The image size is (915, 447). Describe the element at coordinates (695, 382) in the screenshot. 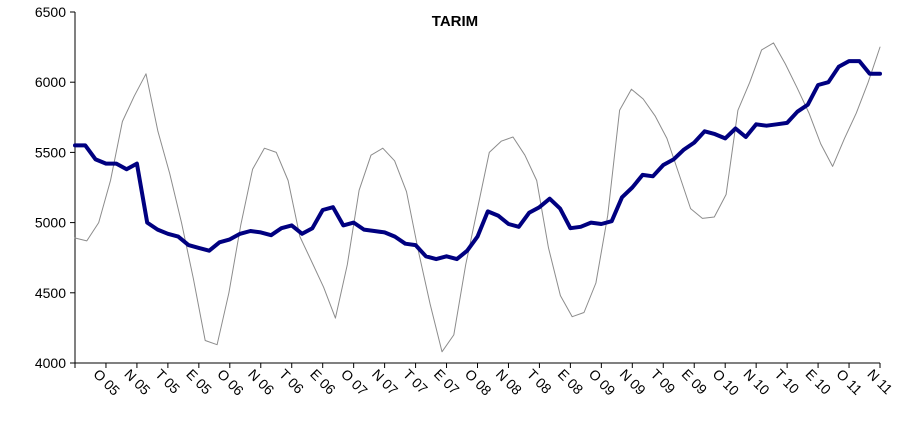

I see `x-tick-label: E 09` at that location.